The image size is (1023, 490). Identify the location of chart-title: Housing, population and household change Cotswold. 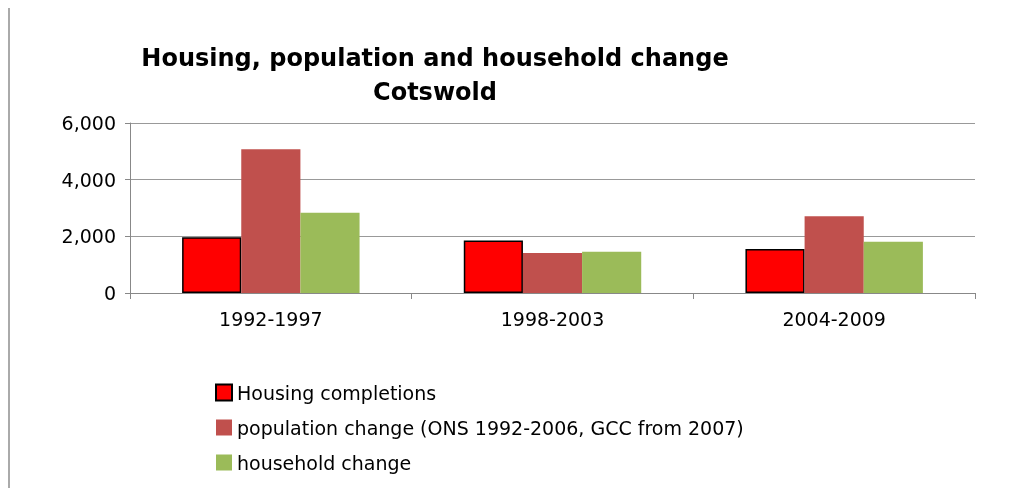
(435, 75).